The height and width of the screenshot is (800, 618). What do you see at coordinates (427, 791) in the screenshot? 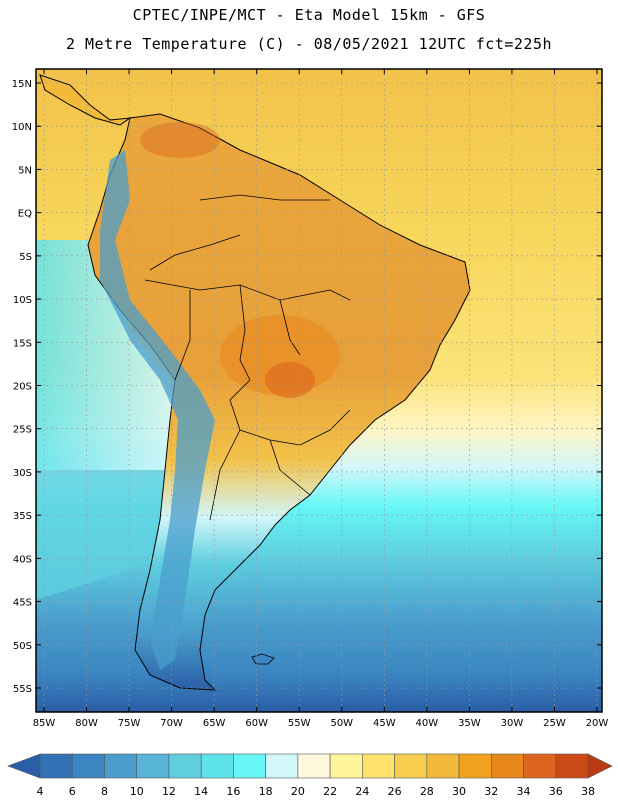
I see `colorbar-label: 28` at bounding box center [427, 791].